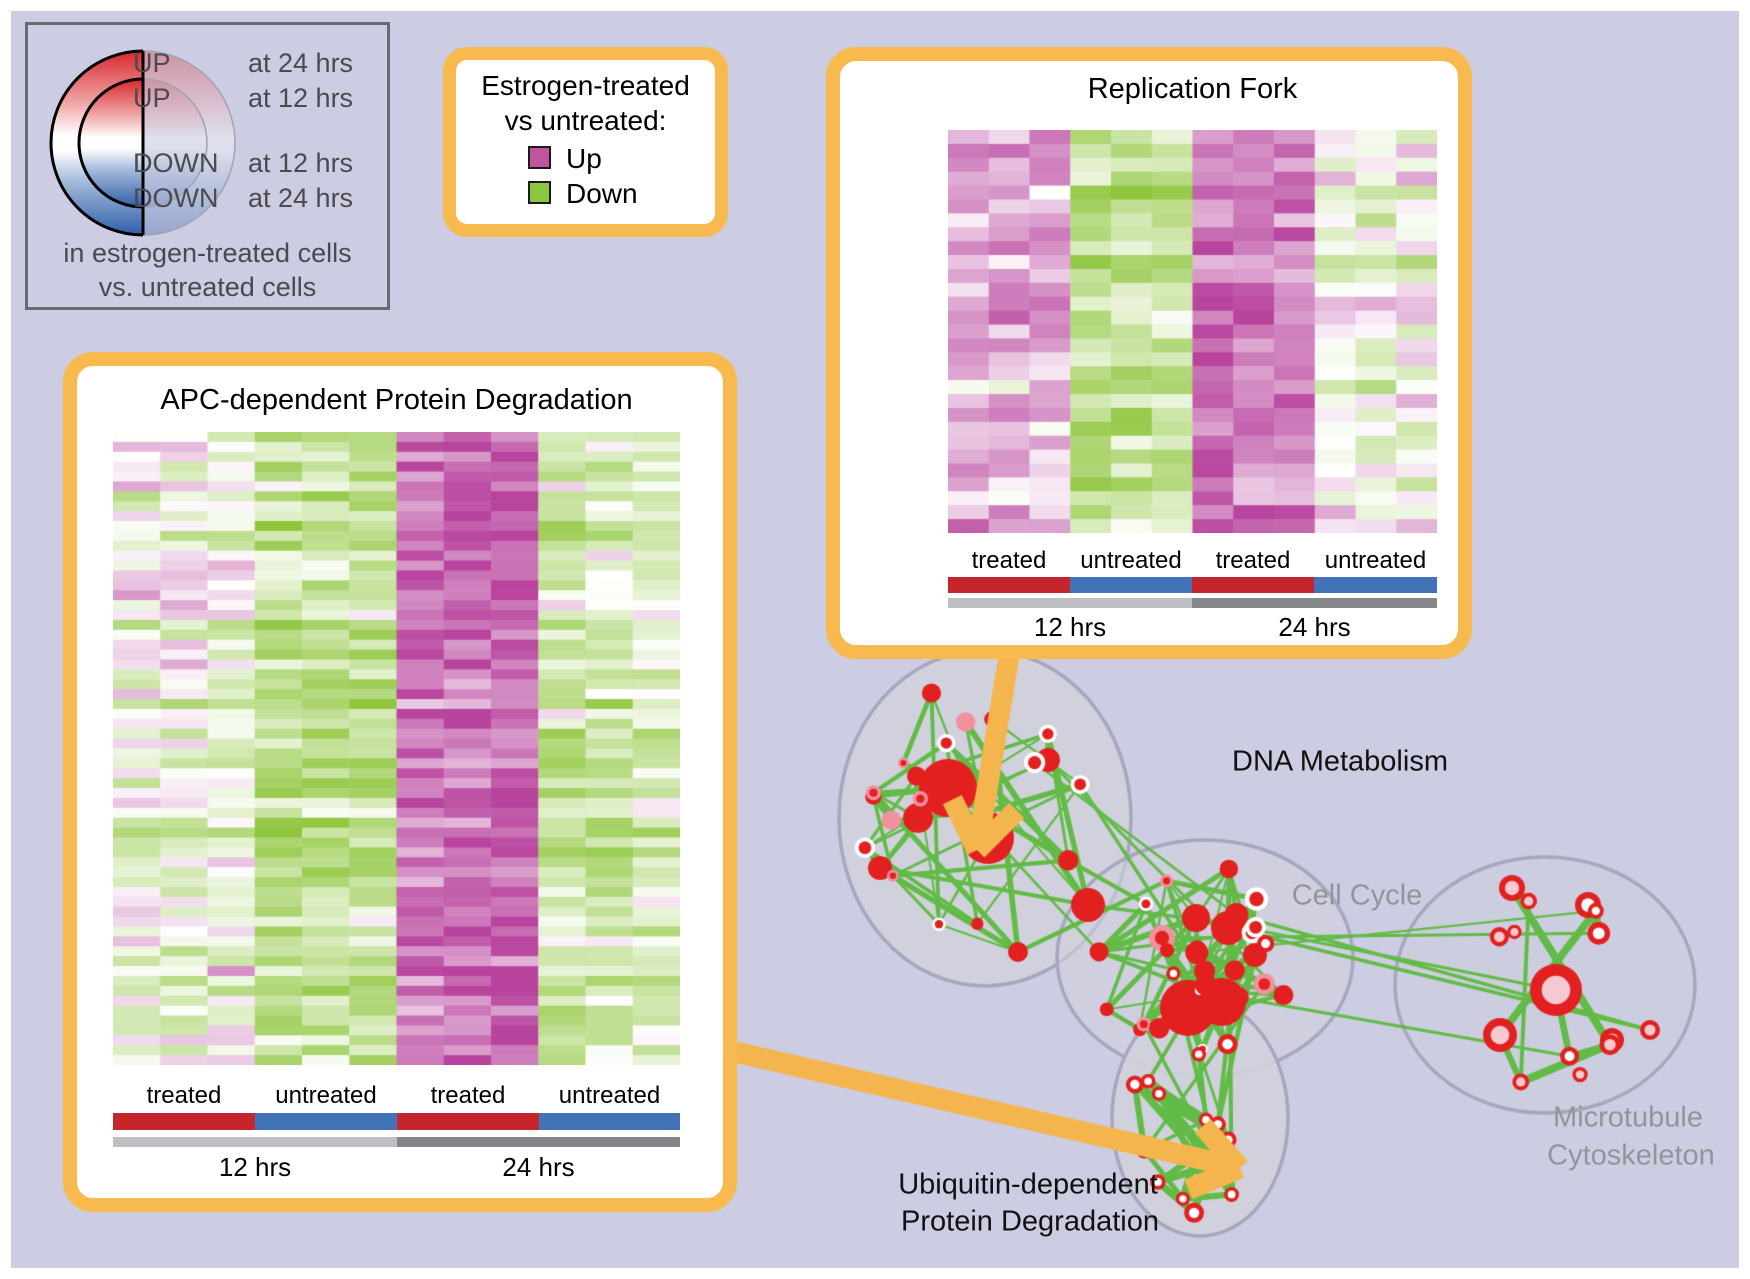 This screenshot has width=1750, height=1279. What do you see at coordinates (1253, 560) in the screenshot?
I see `rf-group-treated-24: treated` at bounding box center [1253, 560].